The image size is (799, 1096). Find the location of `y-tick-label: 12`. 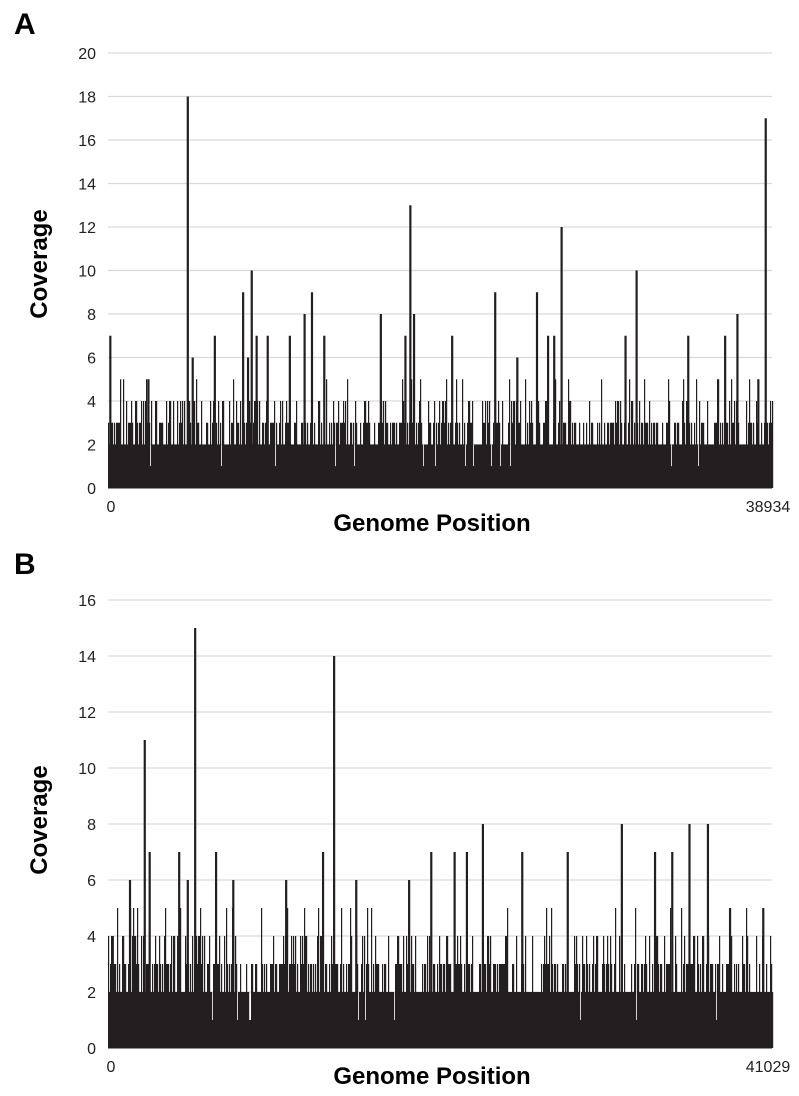

y-tick-label: 12 is located at coordinates (87, 228).